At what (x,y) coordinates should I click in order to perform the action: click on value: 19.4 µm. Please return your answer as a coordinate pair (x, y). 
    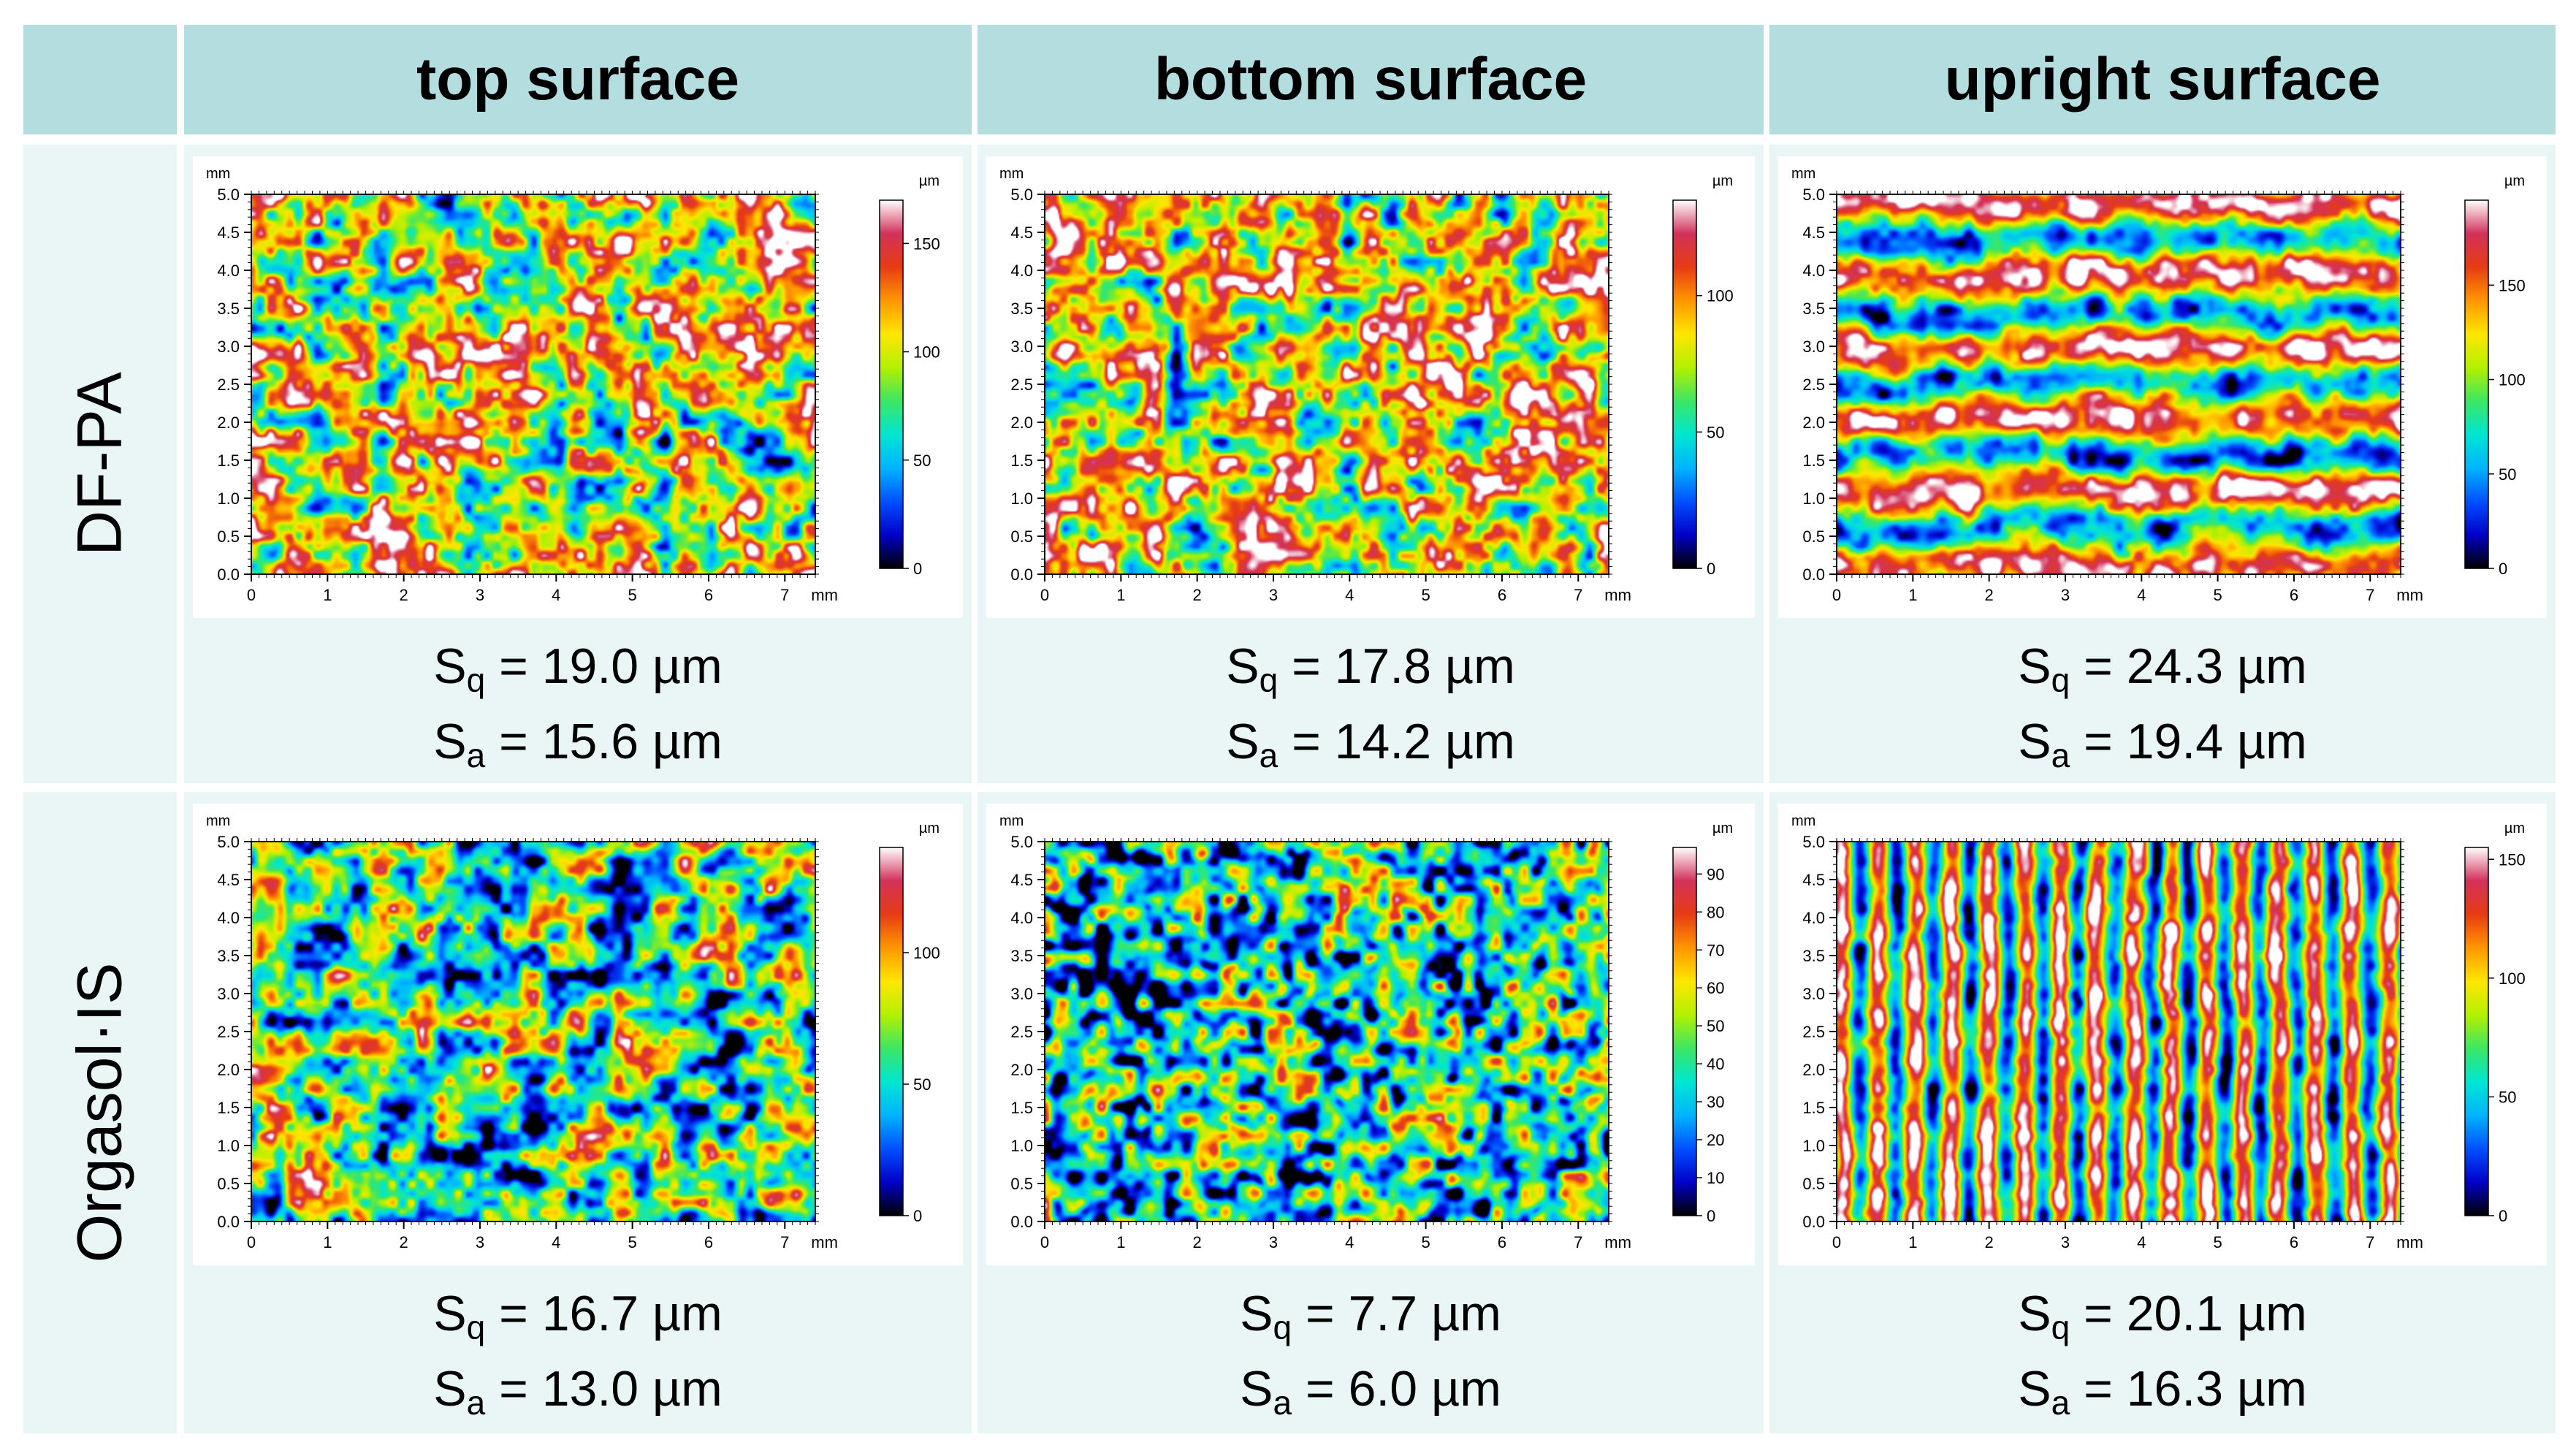
    Looking at the image, I should click on (2216, 741).